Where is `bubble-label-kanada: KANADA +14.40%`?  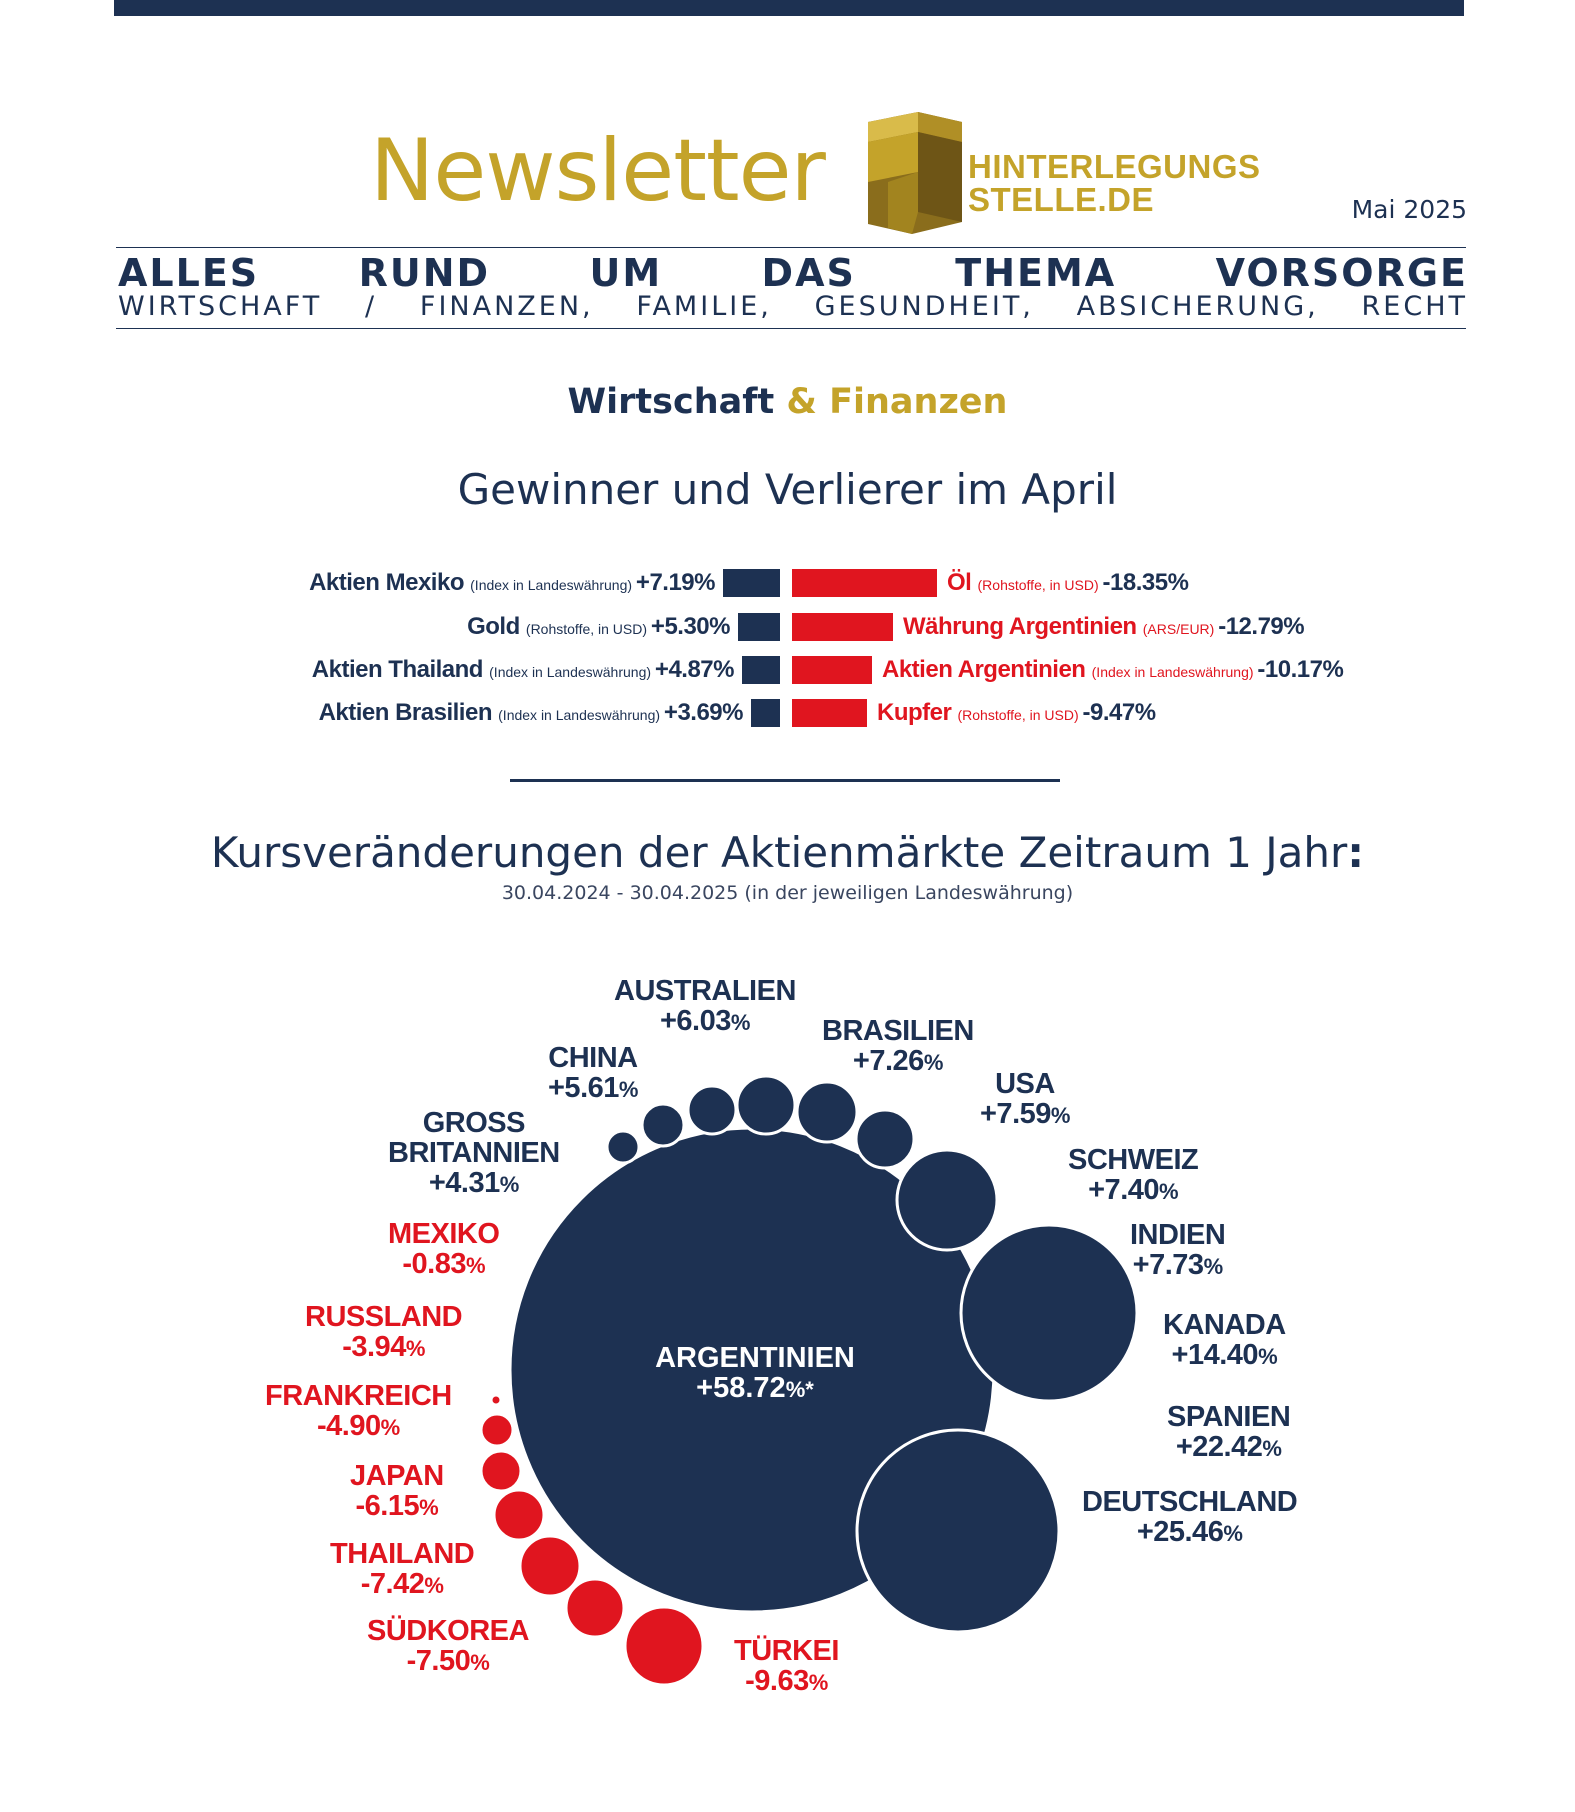
bubble-label-kanada: KANADA +14.40% is located at coordinates (1224, 1341).